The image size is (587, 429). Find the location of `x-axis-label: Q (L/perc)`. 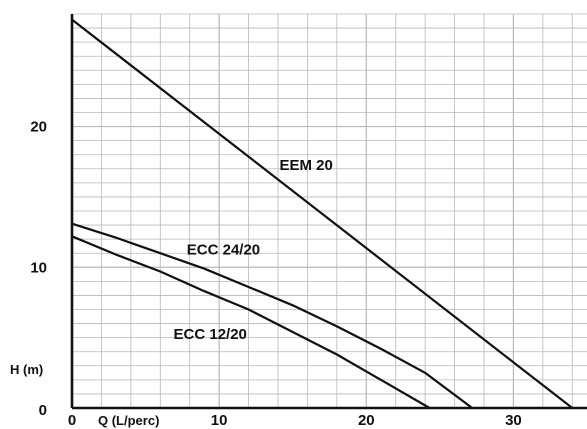

x-axis-label: Q (L/perc) is located at coordinates (128, 420).